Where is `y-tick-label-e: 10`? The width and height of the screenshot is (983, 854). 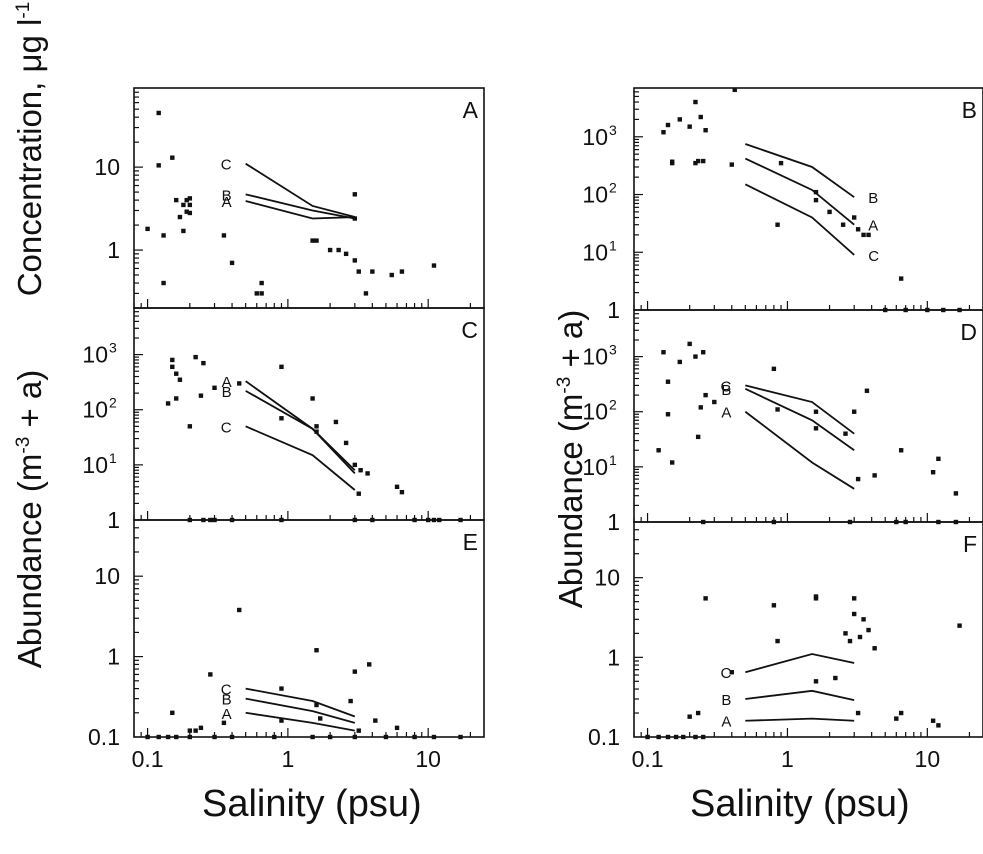
y-tick-label-e: 10 is located at coordinates (107, 576).